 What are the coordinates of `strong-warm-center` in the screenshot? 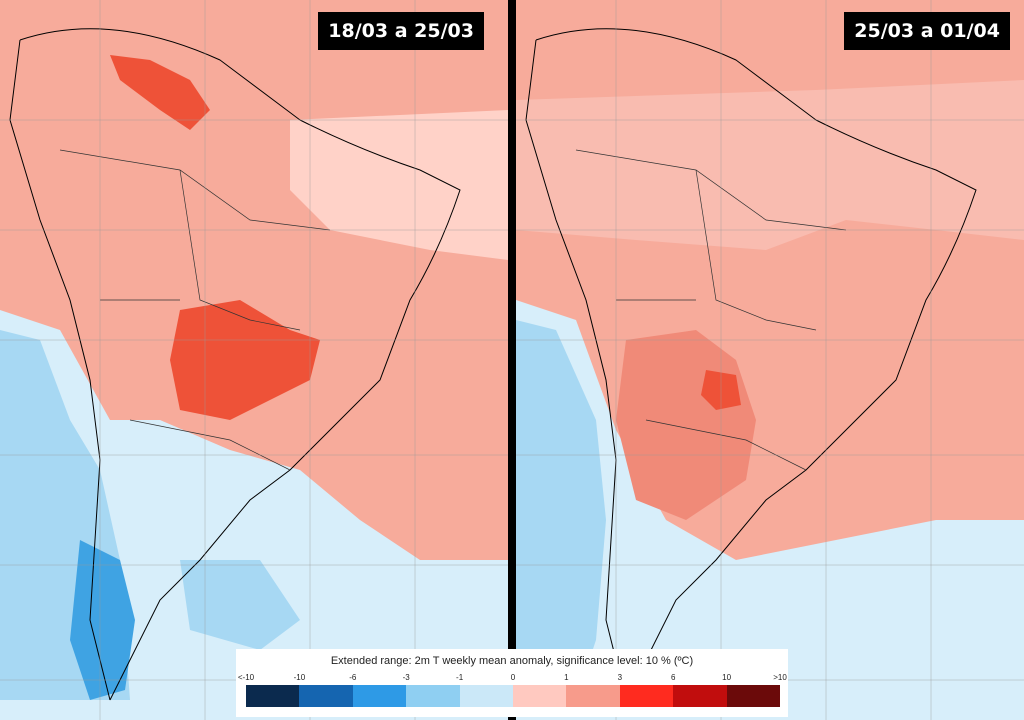 It's located at (245, 360).